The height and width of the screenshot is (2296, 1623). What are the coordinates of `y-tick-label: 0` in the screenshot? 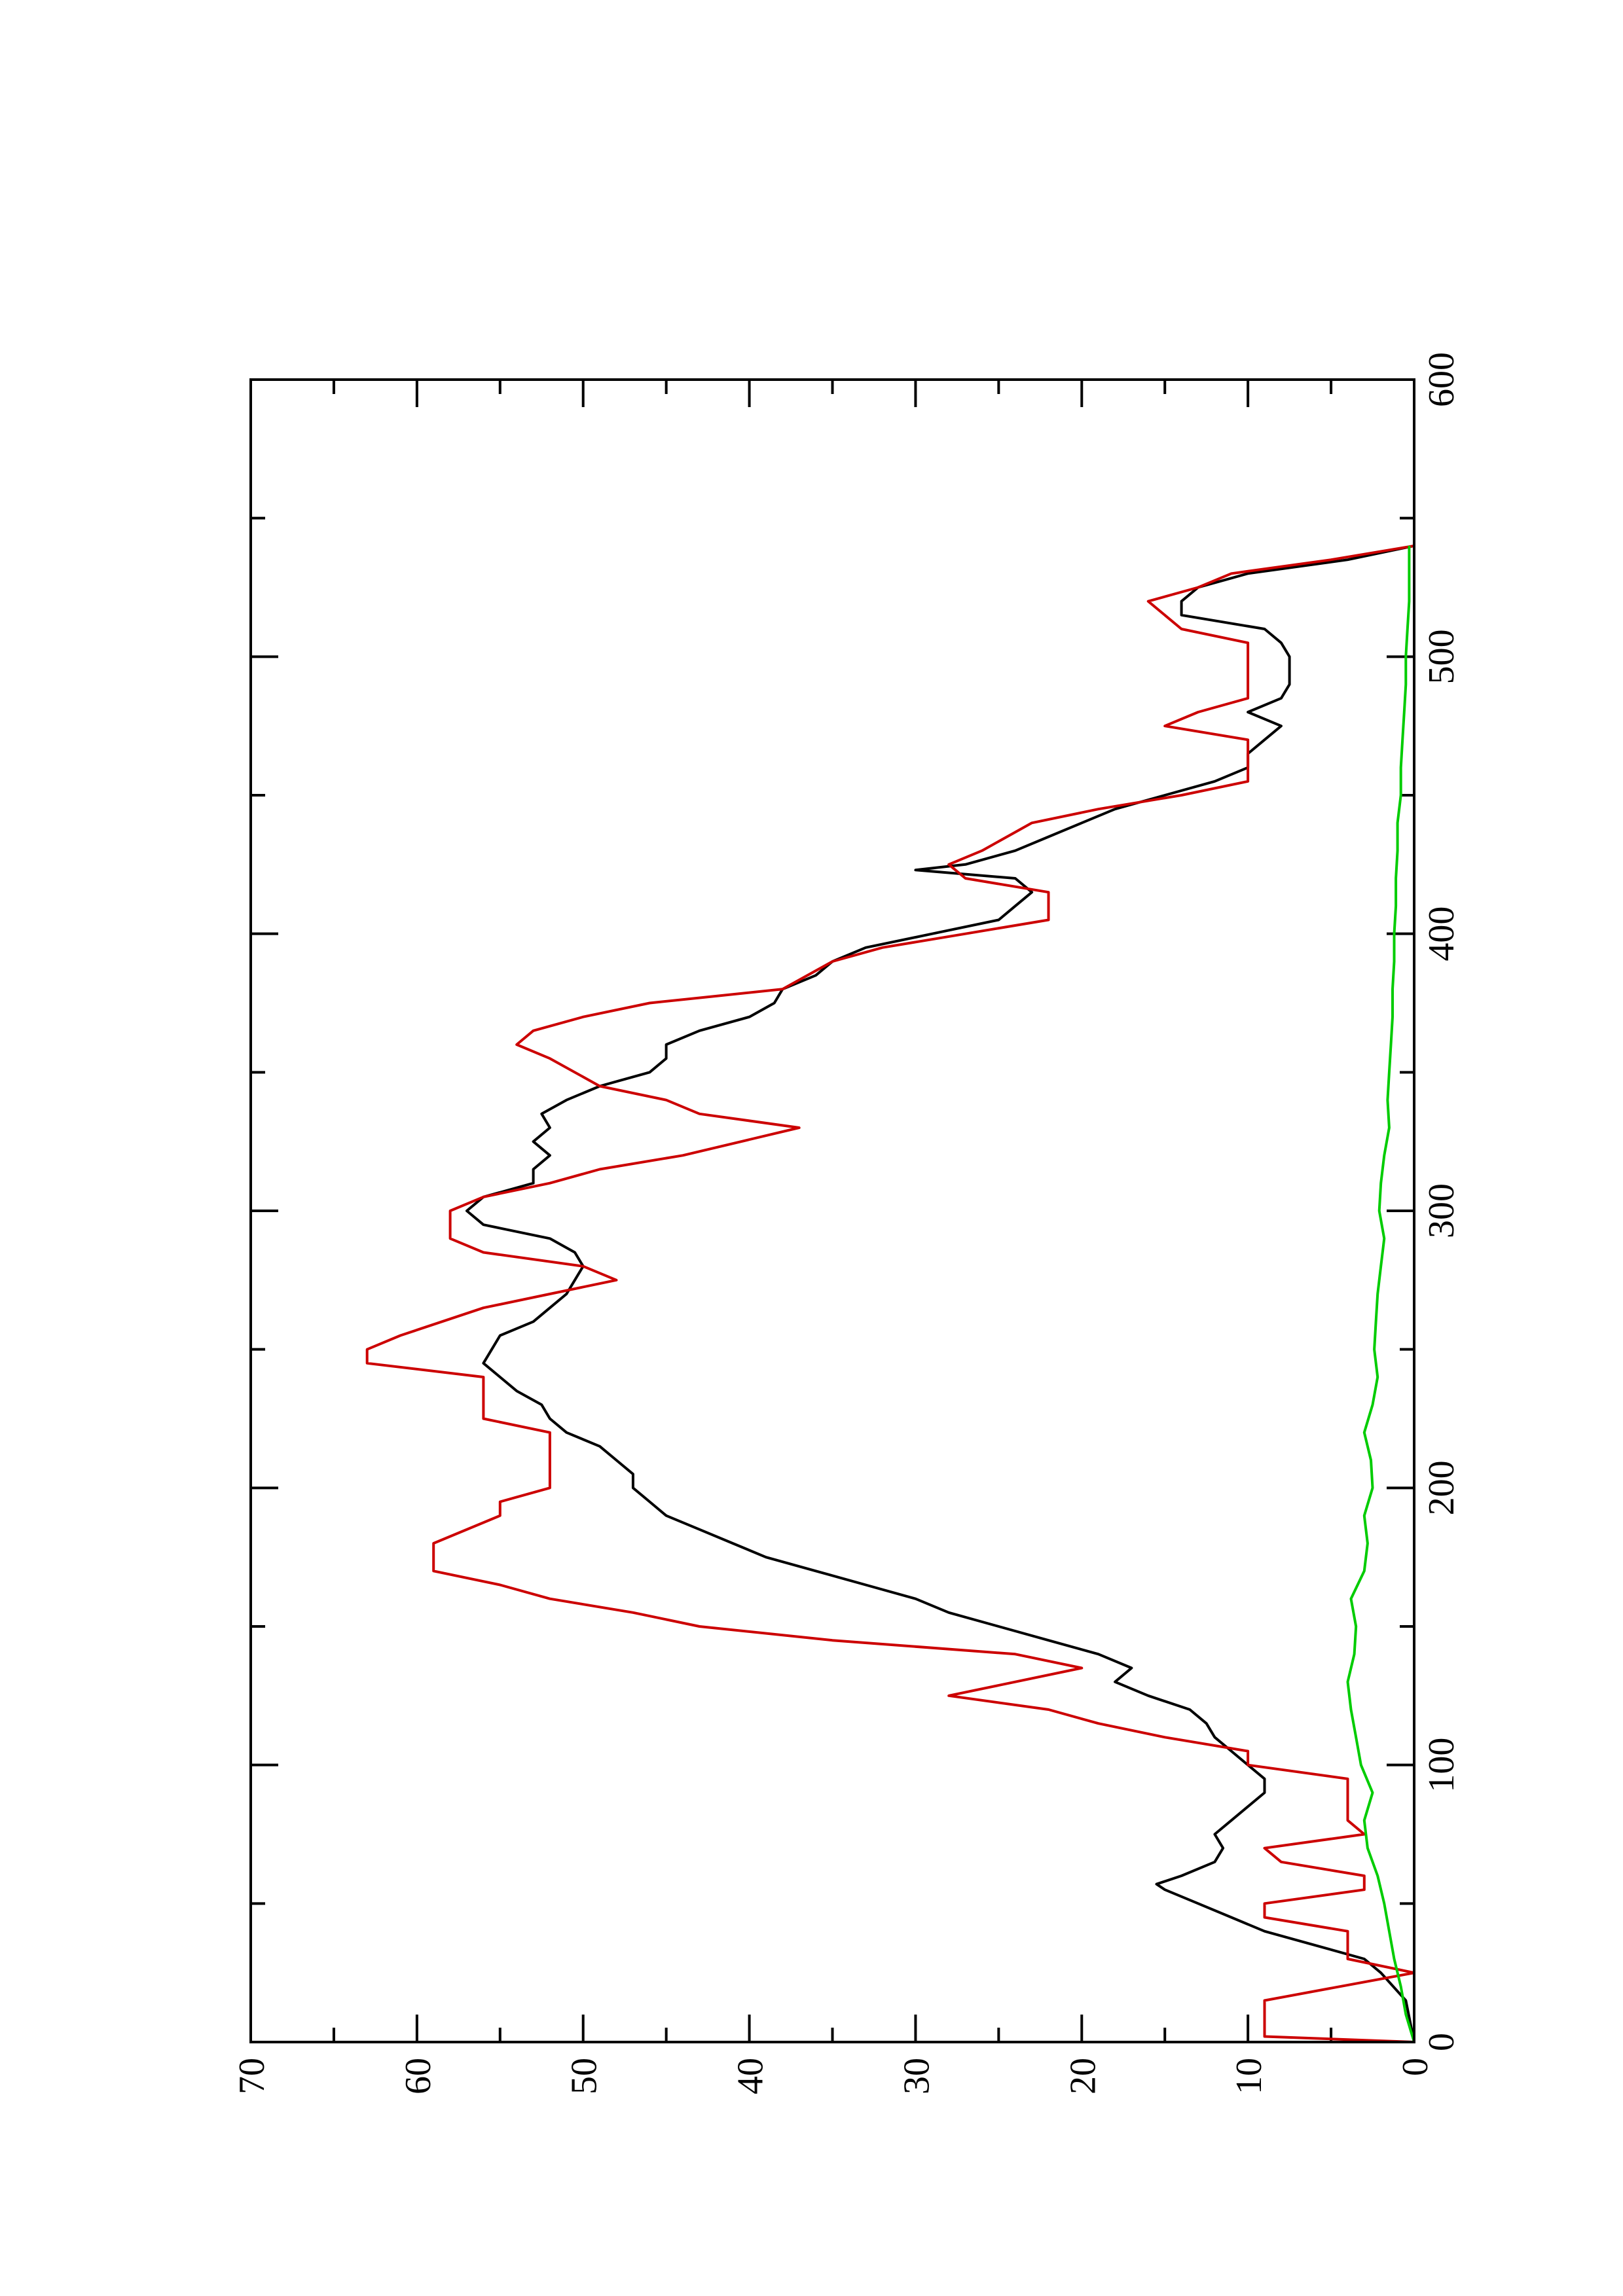 It's located at (1415, 2067).